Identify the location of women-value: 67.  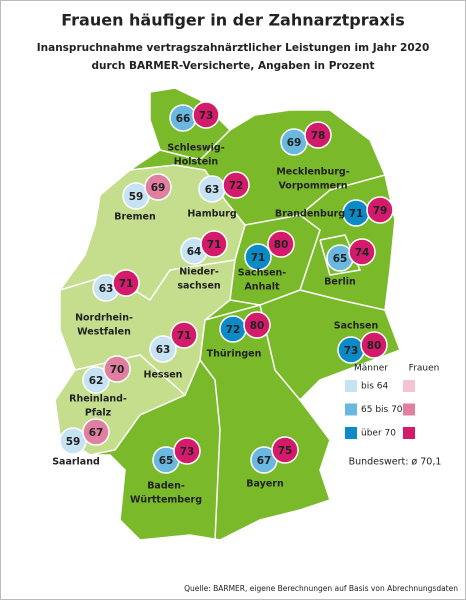
(96, 433).